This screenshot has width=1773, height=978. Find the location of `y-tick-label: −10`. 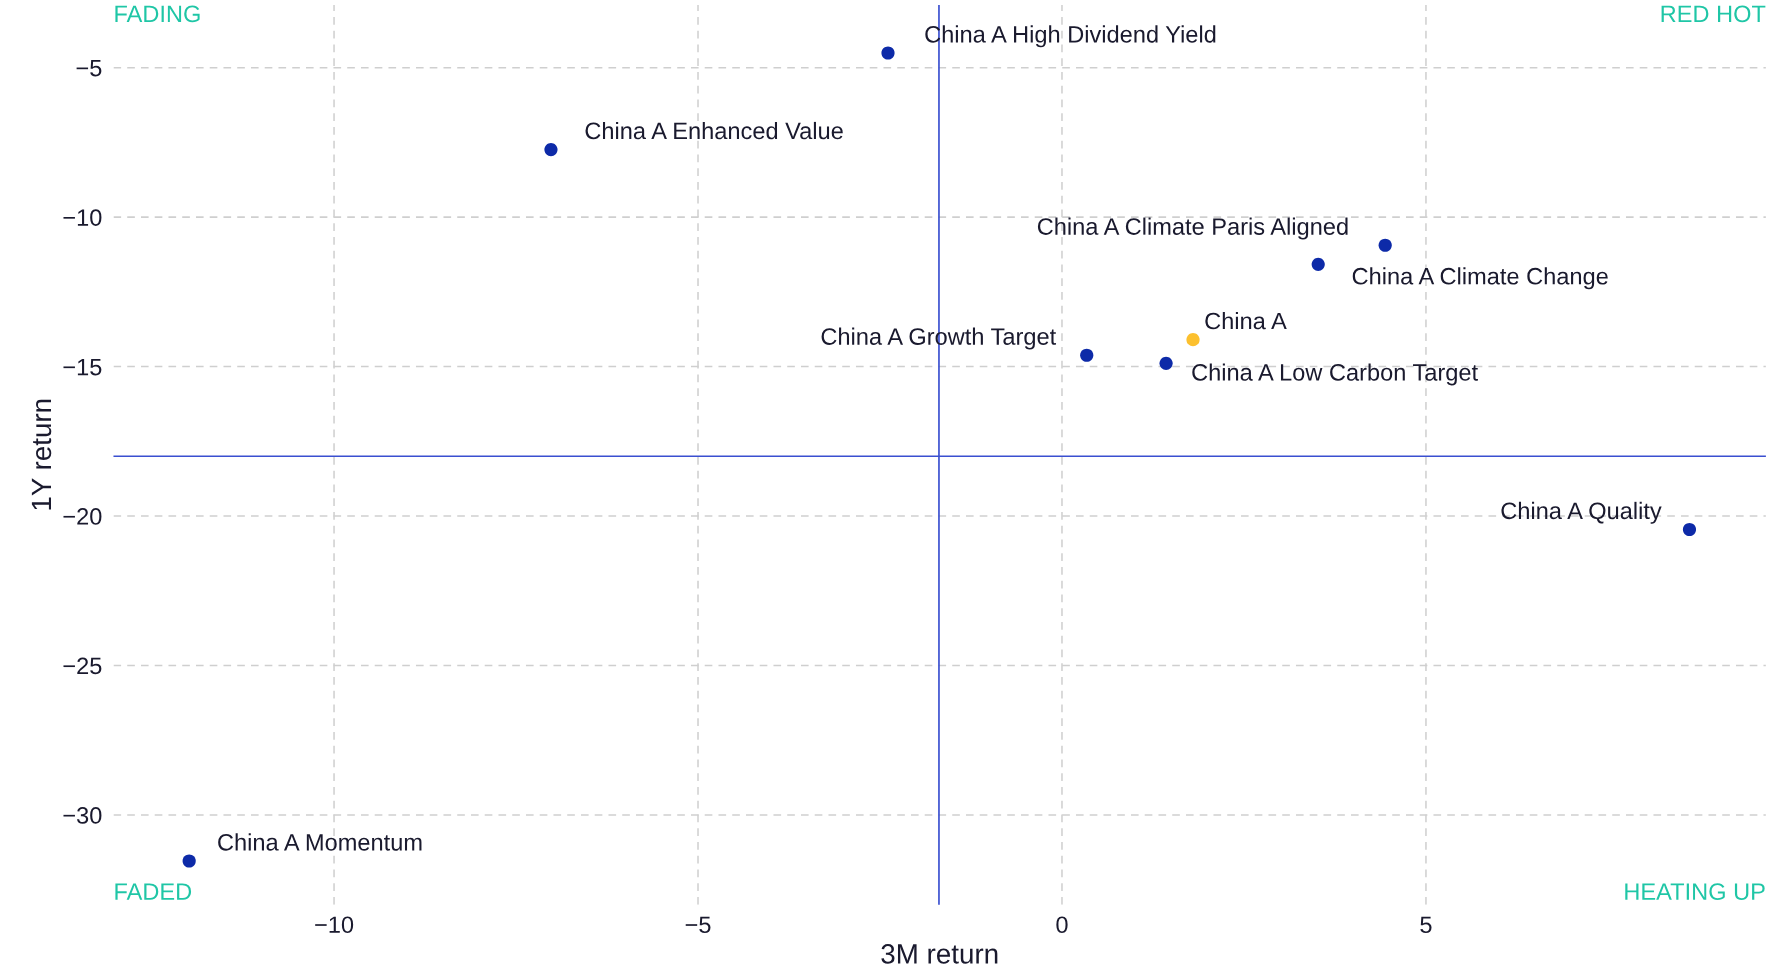

y-tick-label: −10 is located at coordinates (82, 217).